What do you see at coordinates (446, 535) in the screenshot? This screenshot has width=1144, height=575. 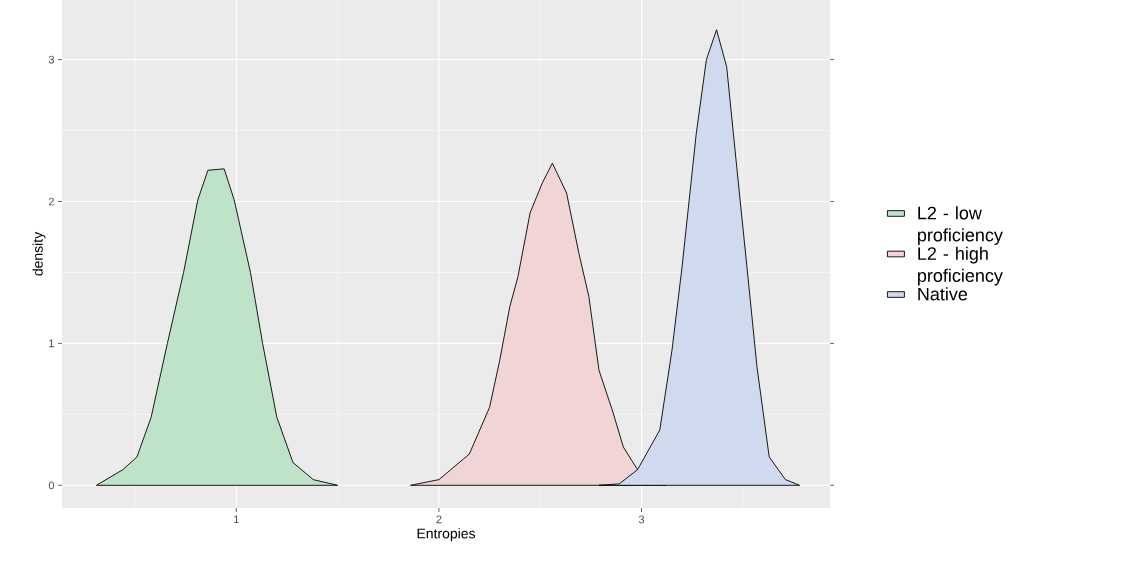 I see `x-axis-title: Entropies` at bounding box center [446, 535].